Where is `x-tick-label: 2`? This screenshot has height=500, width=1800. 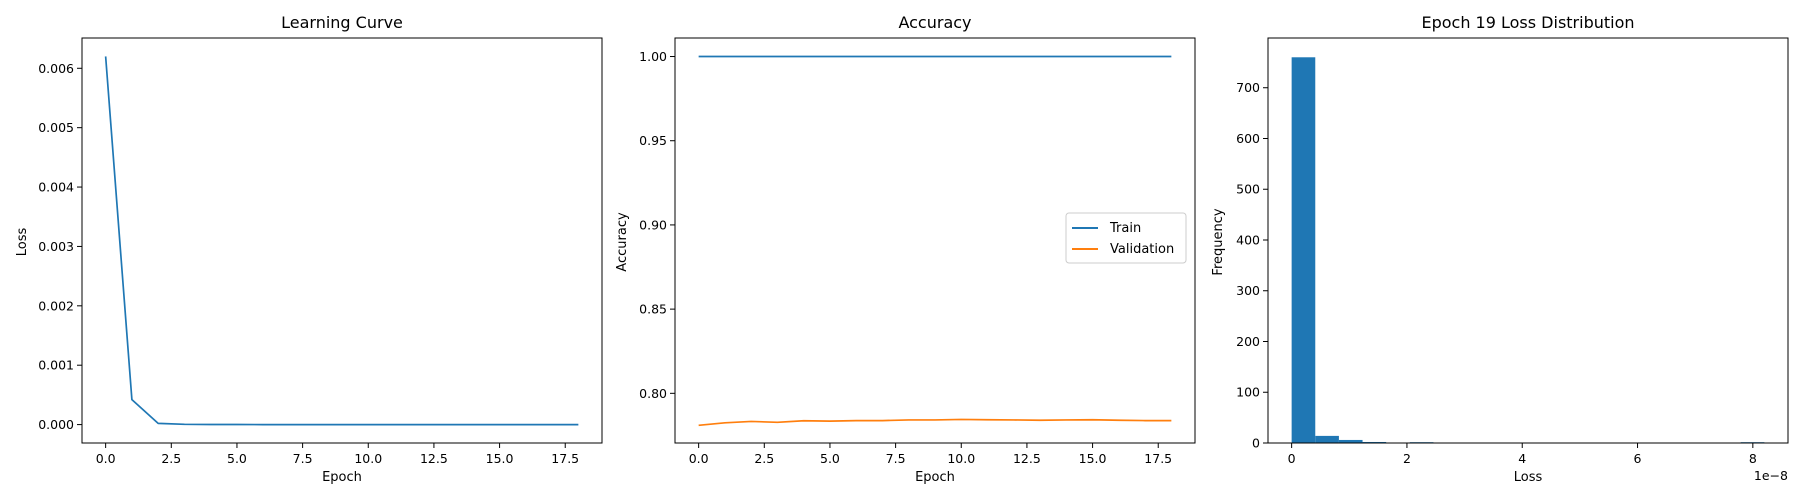
x-tick-label: 2 is located at coordinates (1407, 458).